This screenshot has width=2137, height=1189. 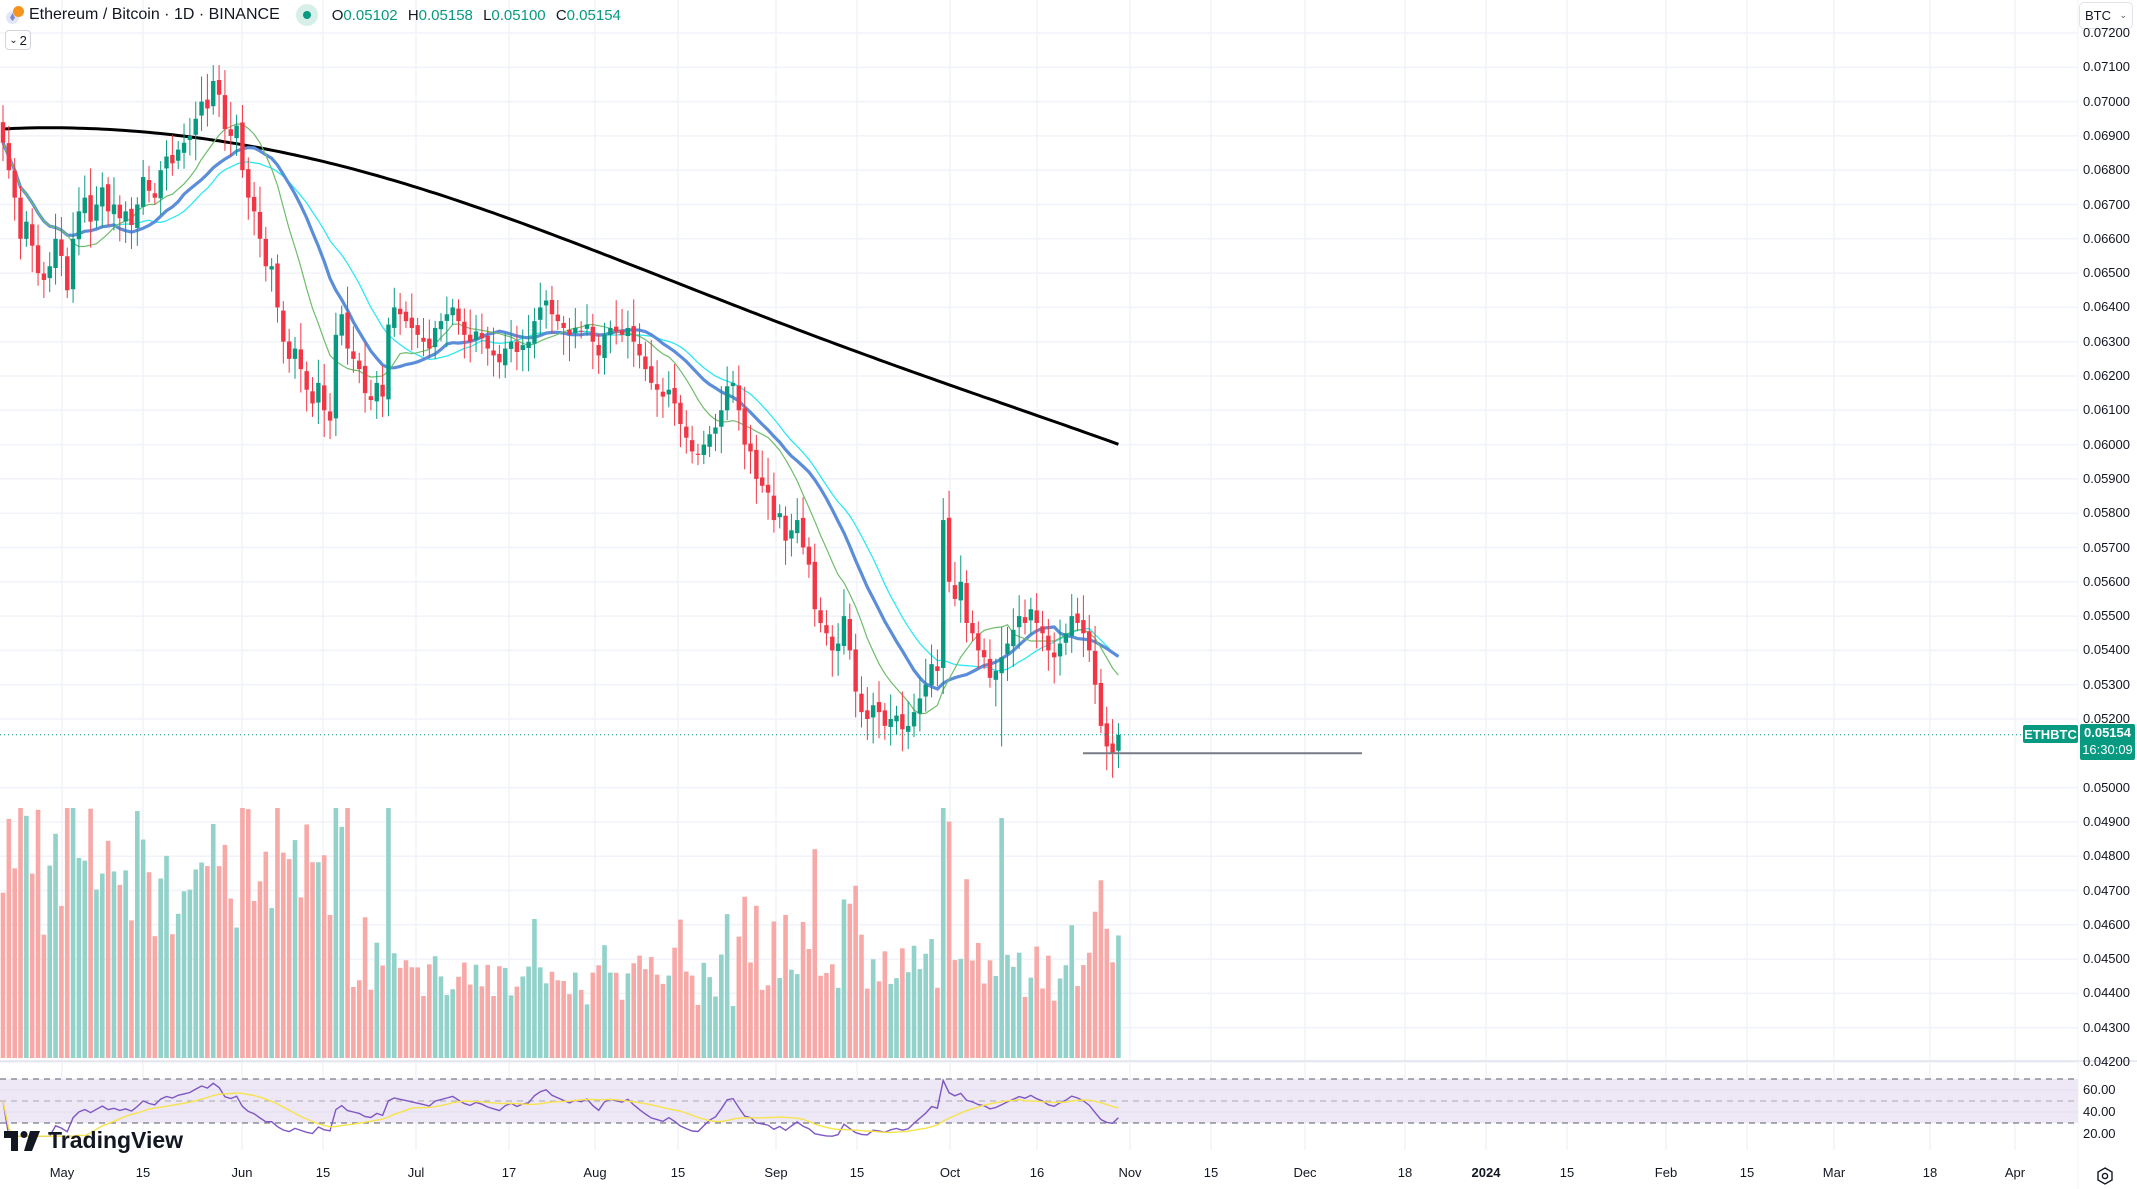 What do you see at coordinates (2106, 959) in the screenshot?
I see `price-scale-label: 0.04500` at bounding box center [2106, 959].